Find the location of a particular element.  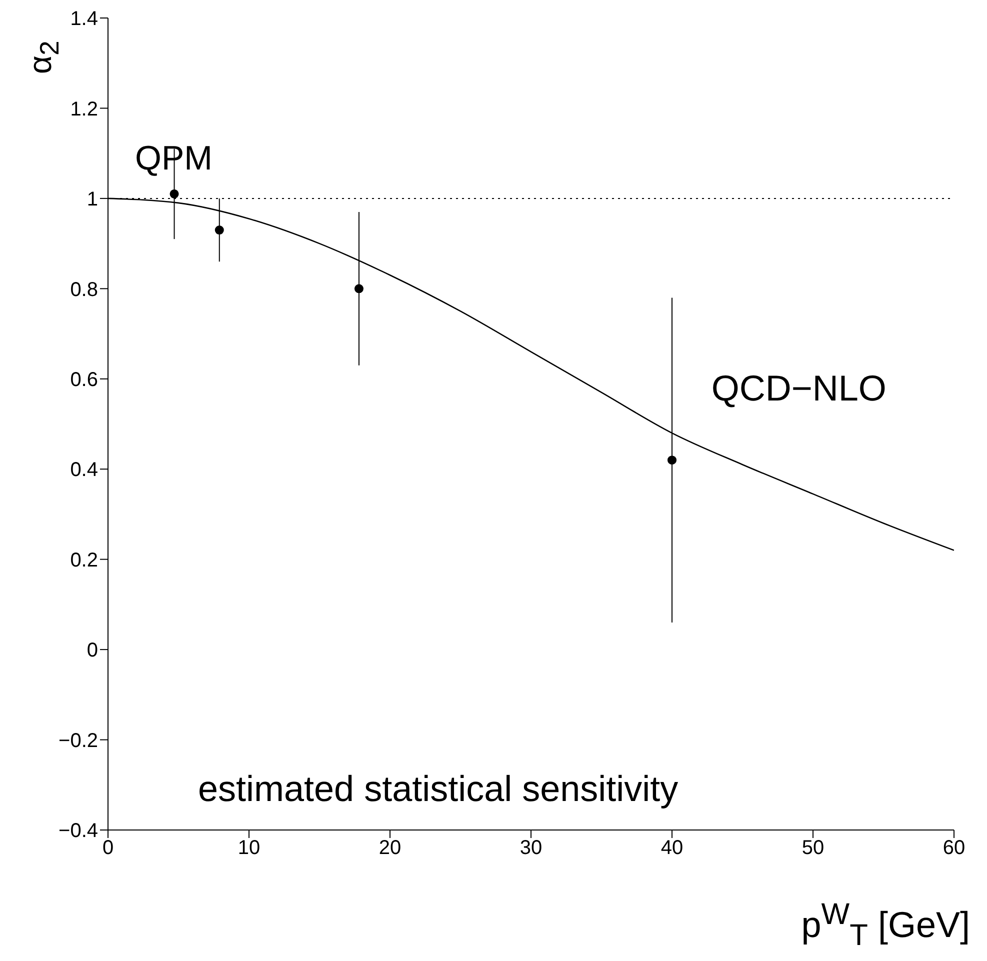

y-tick-label: 1 is located at coordinates (92, 199).